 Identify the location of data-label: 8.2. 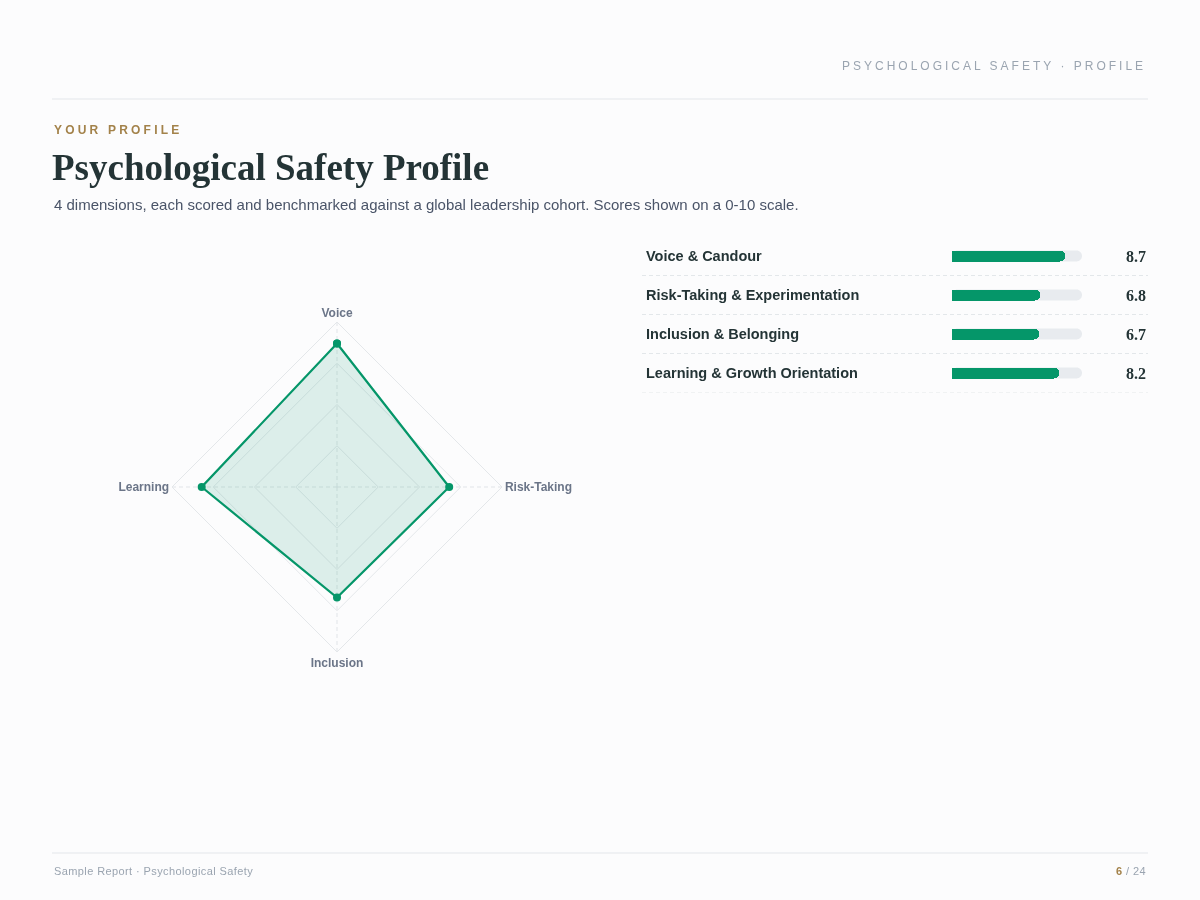
(1136, 373).